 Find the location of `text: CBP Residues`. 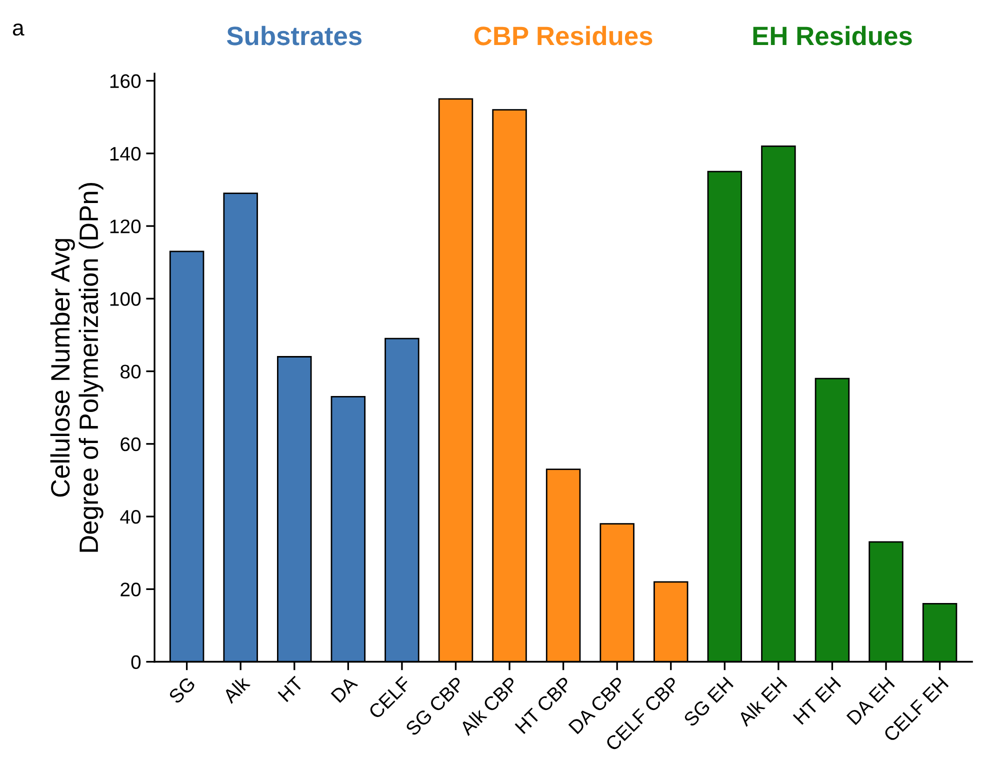

text: CBP Residues is located at coordinates (563, 36).